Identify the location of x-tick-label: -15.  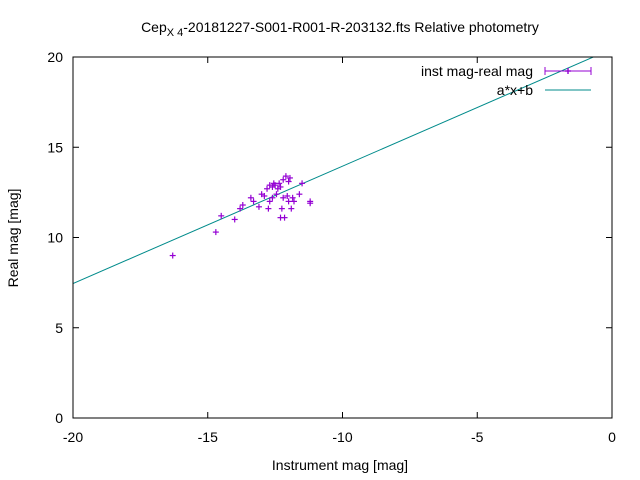
(208, 437).